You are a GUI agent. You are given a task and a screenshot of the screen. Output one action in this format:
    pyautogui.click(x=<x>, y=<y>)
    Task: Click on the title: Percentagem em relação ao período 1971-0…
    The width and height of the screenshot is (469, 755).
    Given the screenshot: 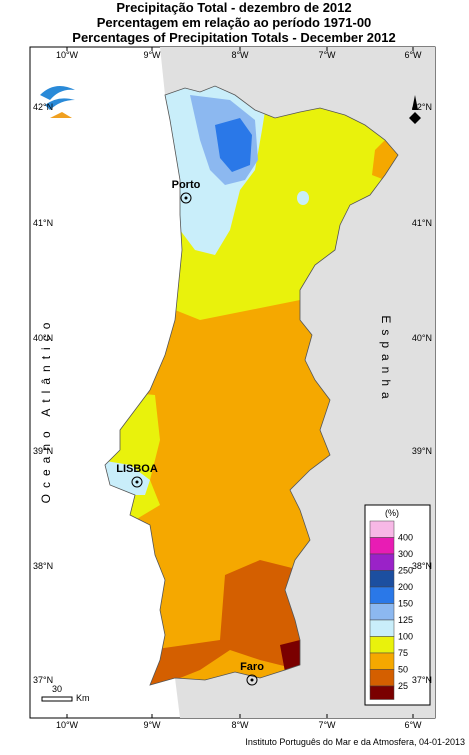 What is the action you would take?
    pyautogui.click(x=234, y=22)
    